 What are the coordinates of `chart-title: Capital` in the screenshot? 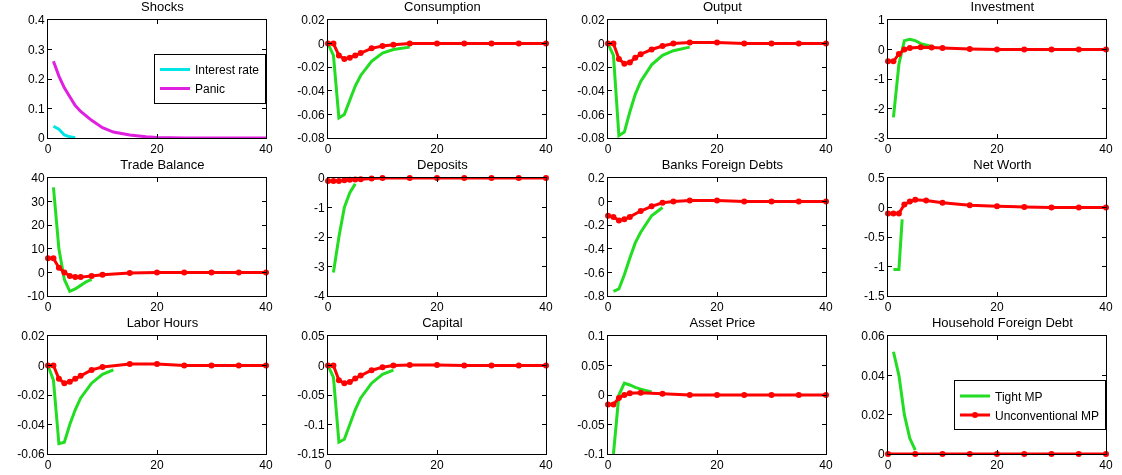 It's located at (442, 323).